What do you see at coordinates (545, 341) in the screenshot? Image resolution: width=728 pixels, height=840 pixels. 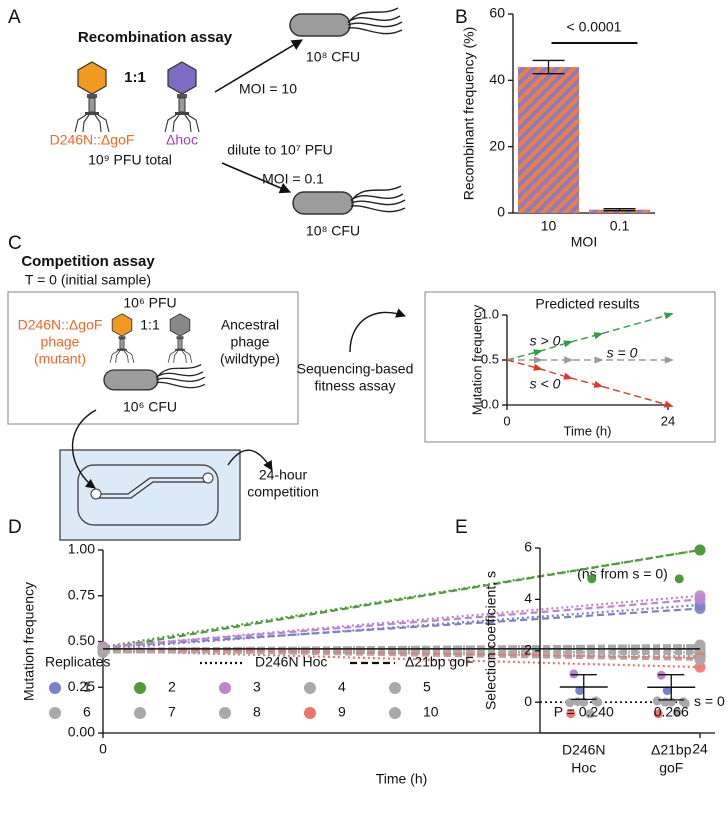 I see `series-label: s > 0` at bounding box center [545, 341].